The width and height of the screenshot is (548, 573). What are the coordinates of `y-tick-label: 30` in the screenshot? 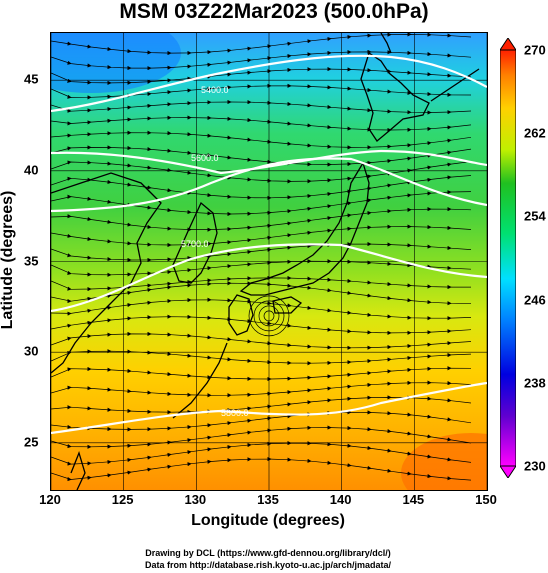 It's located at (31, 351).